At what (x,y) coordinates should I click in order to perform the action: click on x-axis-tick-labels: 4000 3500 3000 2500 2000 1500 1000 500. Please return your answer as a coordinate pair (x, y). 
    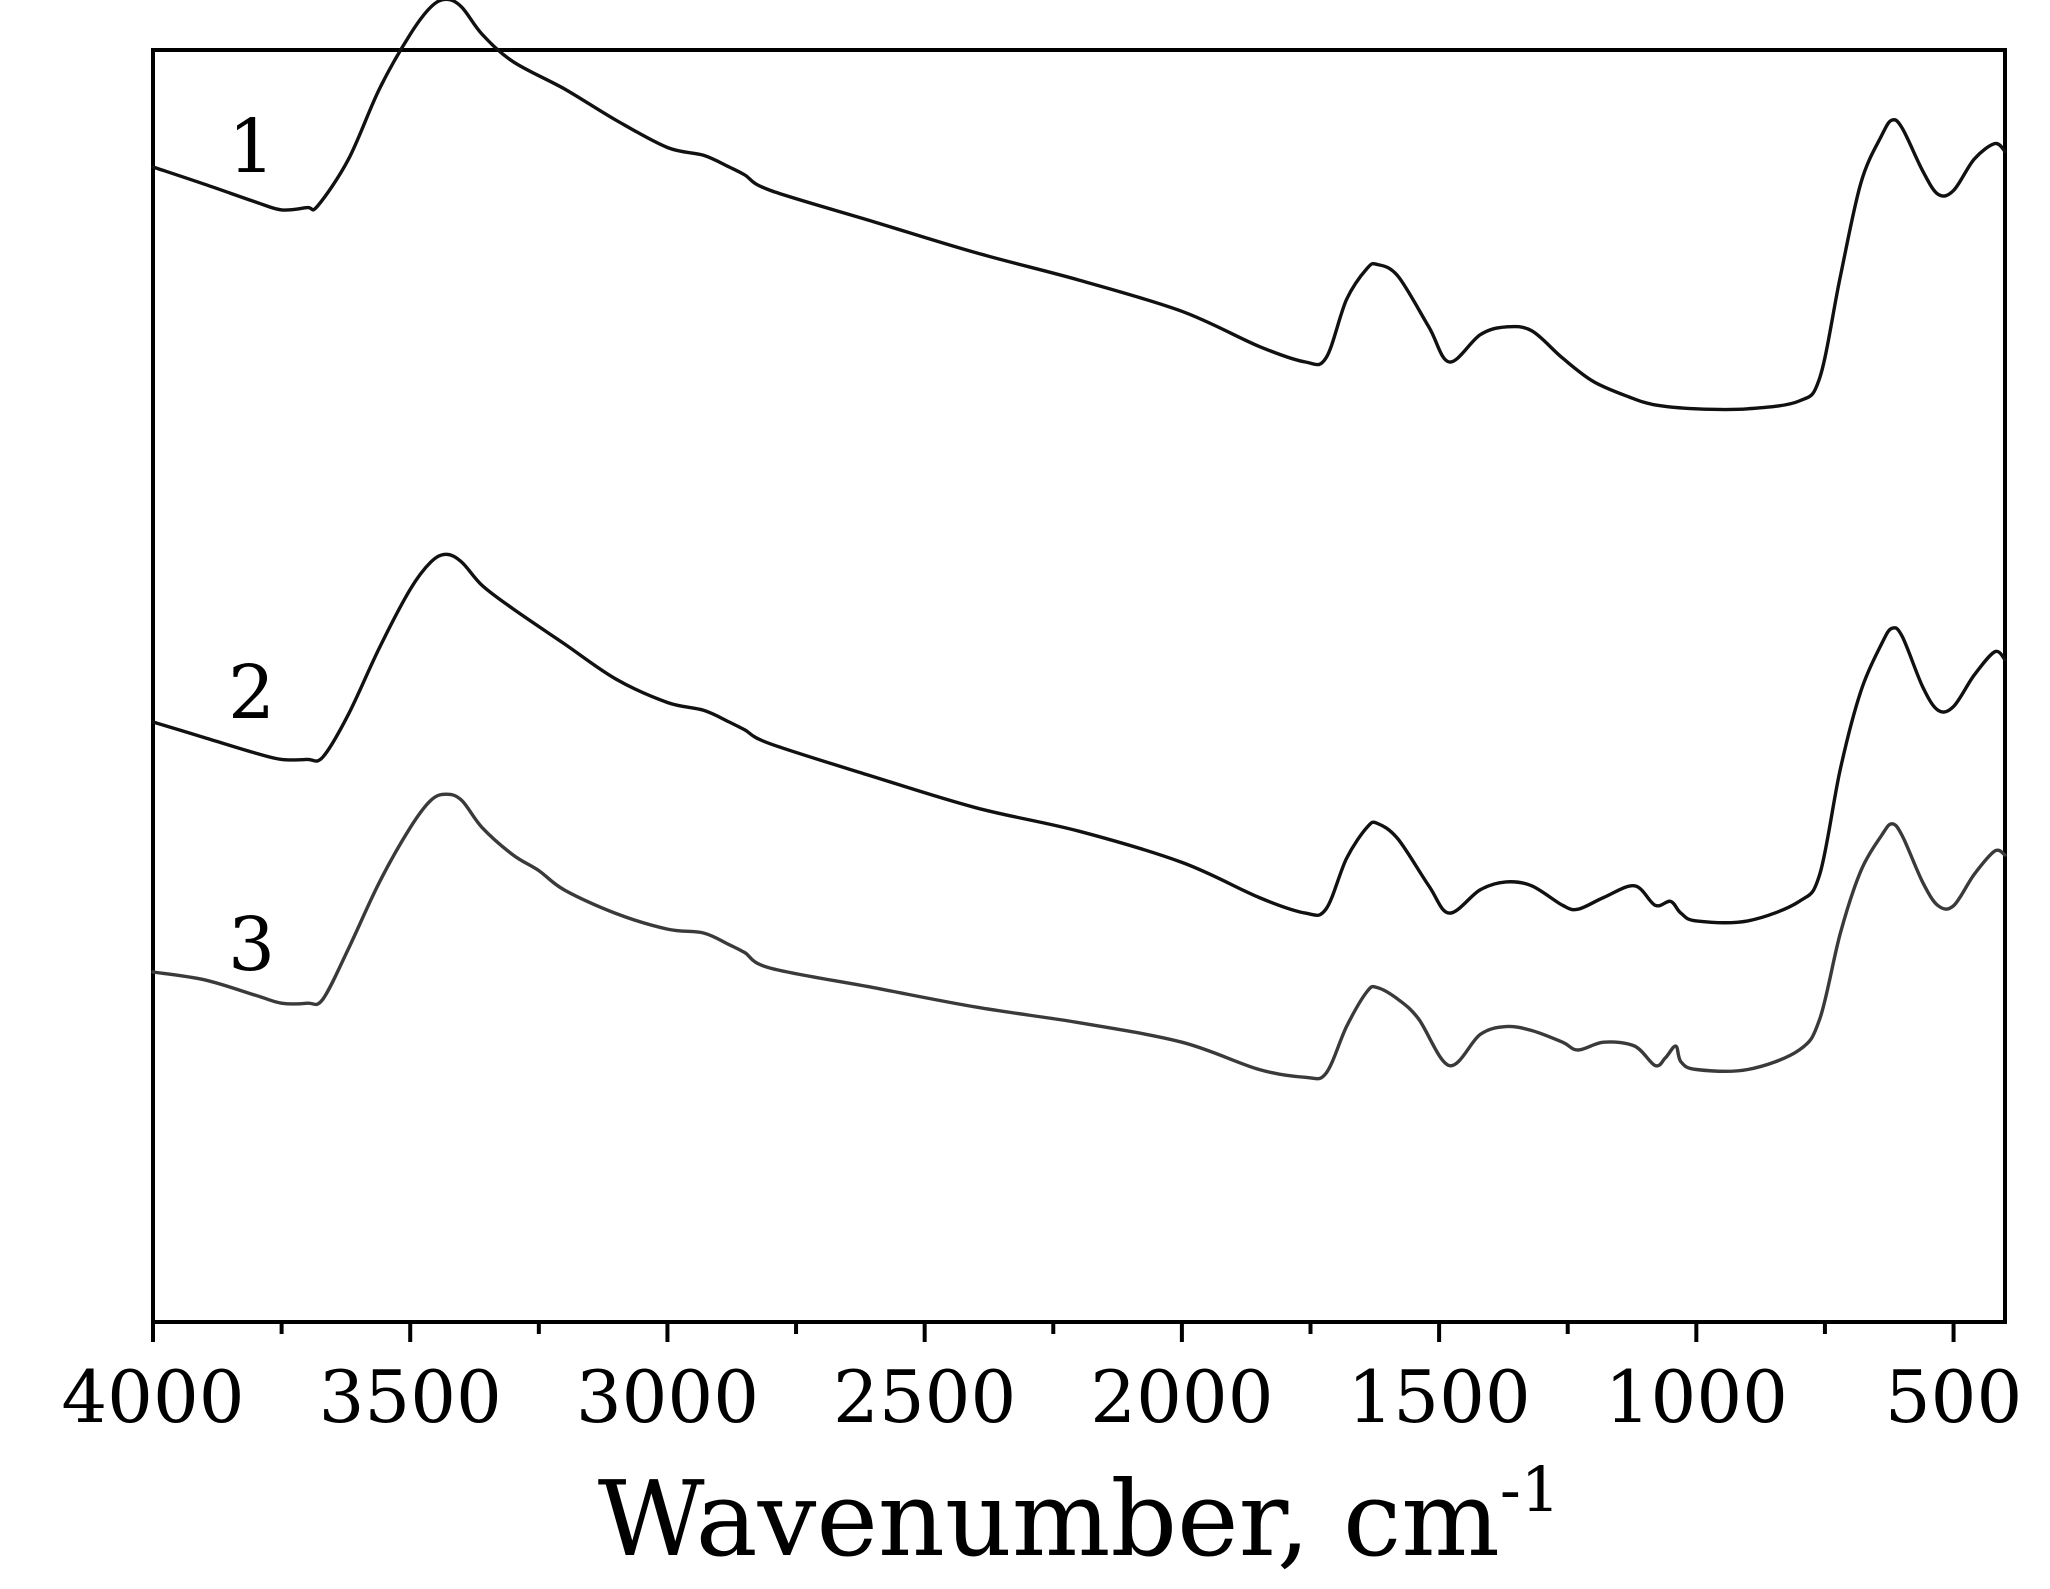
    Looking at the image, I should click on (1041, 1397).